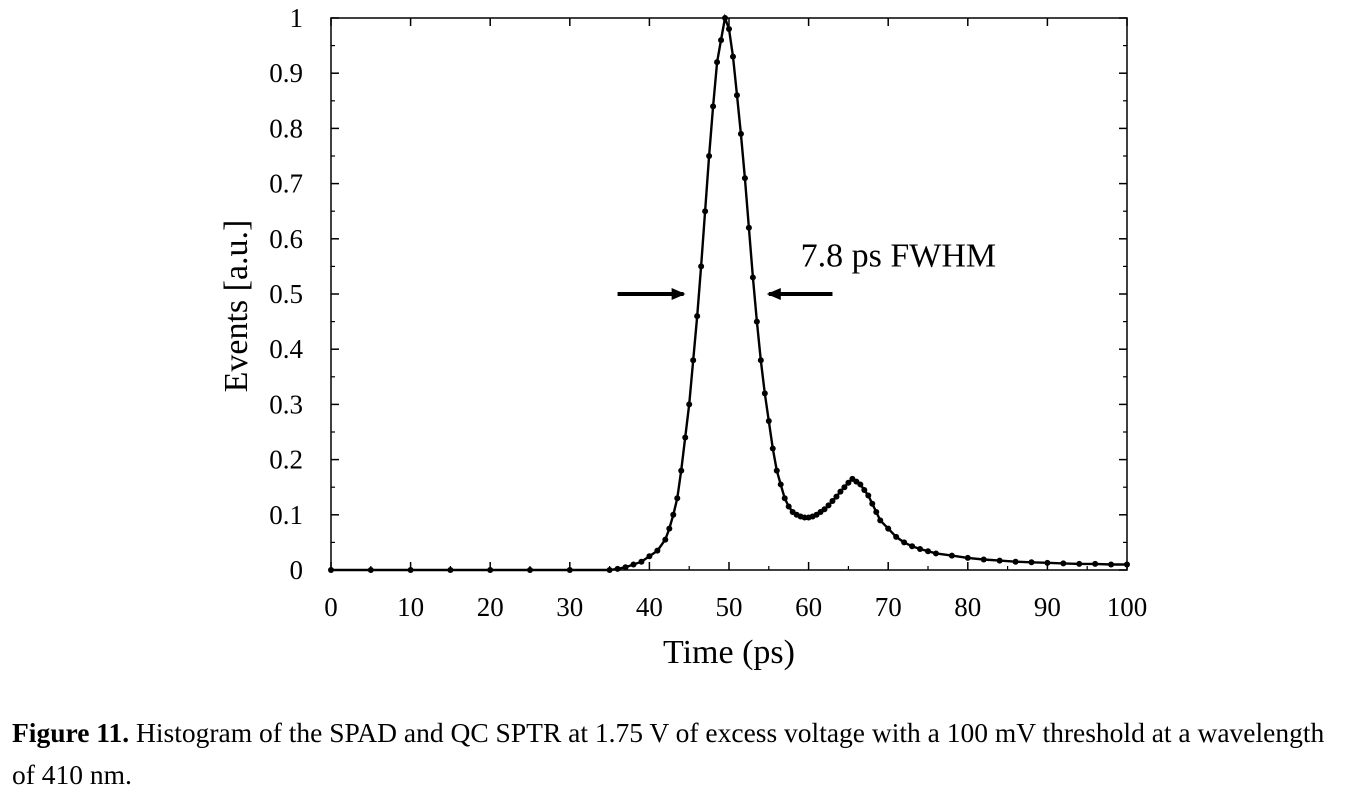 This screenshot has height=798, width=1350. What do you see at coordinates (286, 349) in the screenshot?
I see `y-tick-label: 0.4` at bounding box center [286, 349].